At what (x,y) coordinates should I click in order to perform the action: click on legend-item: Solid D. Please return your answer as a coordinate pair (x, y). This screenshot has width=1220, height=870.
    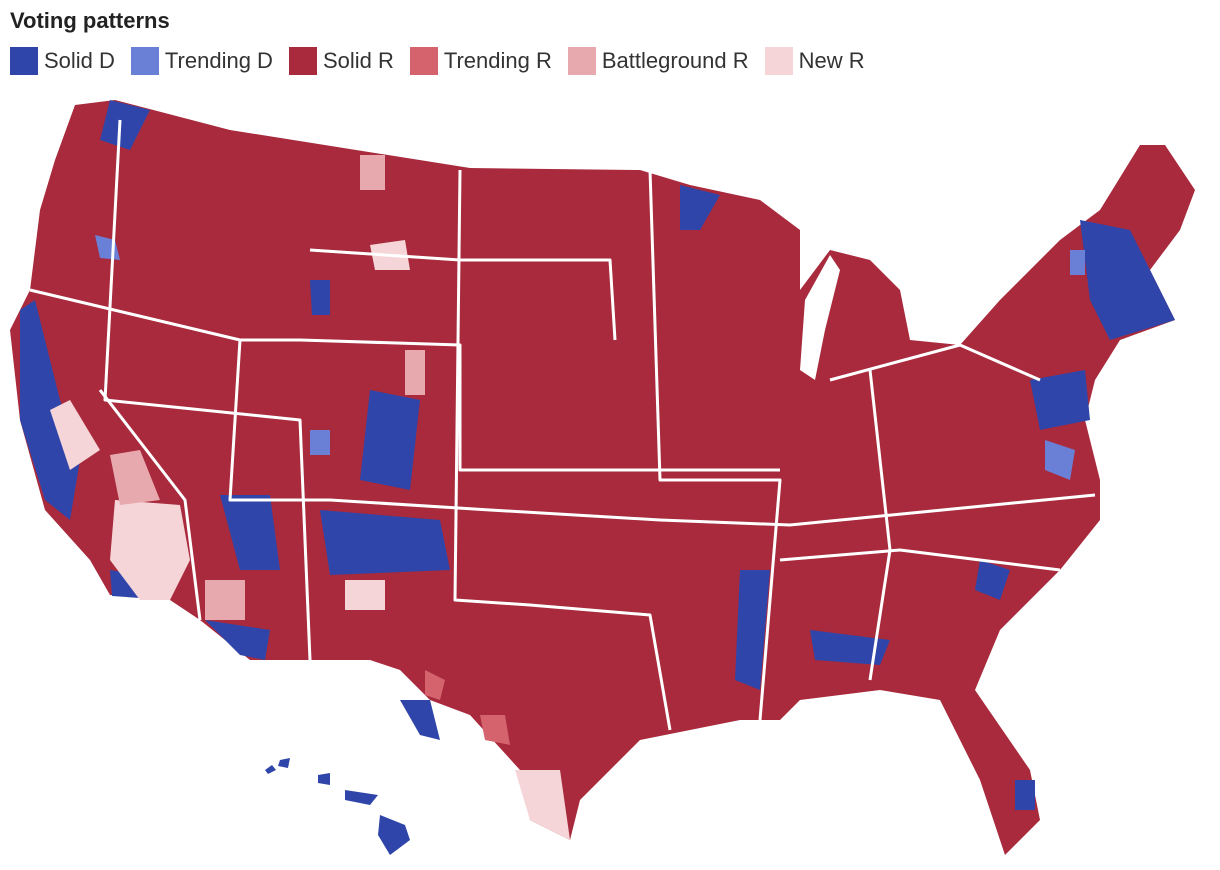
    Looking at the image, I should click on (62, 61).